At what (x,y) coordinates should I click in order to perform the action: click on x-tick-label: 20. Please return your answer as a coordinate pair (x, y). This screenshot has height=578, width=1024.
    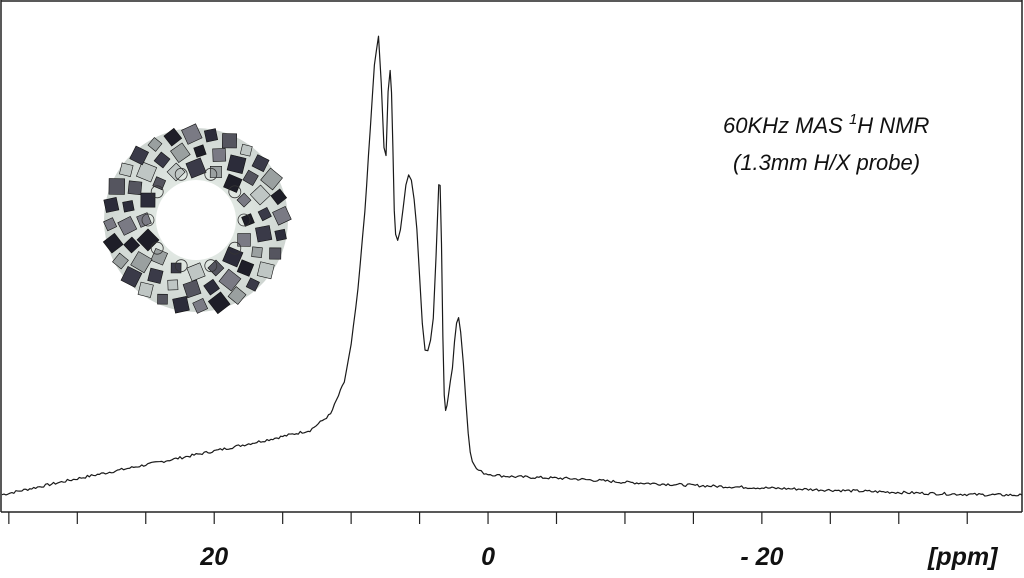
    Looking at the image, I should click on (213, 557).